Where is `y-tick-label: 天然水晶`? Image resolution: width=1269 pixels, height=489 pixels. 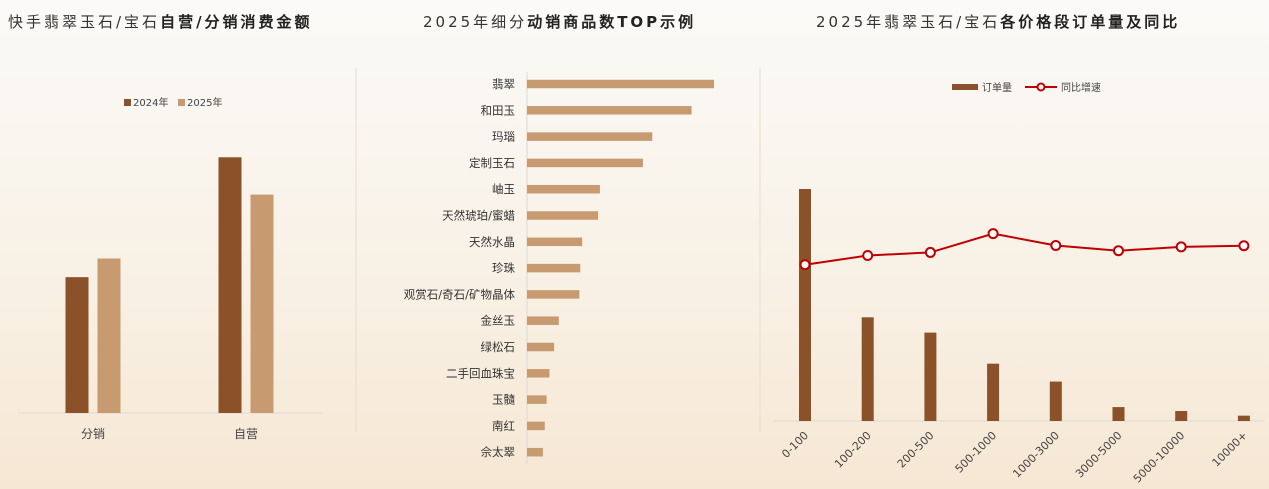 y-tick-label: 天然水晶 is located at coordinates (492, 242).